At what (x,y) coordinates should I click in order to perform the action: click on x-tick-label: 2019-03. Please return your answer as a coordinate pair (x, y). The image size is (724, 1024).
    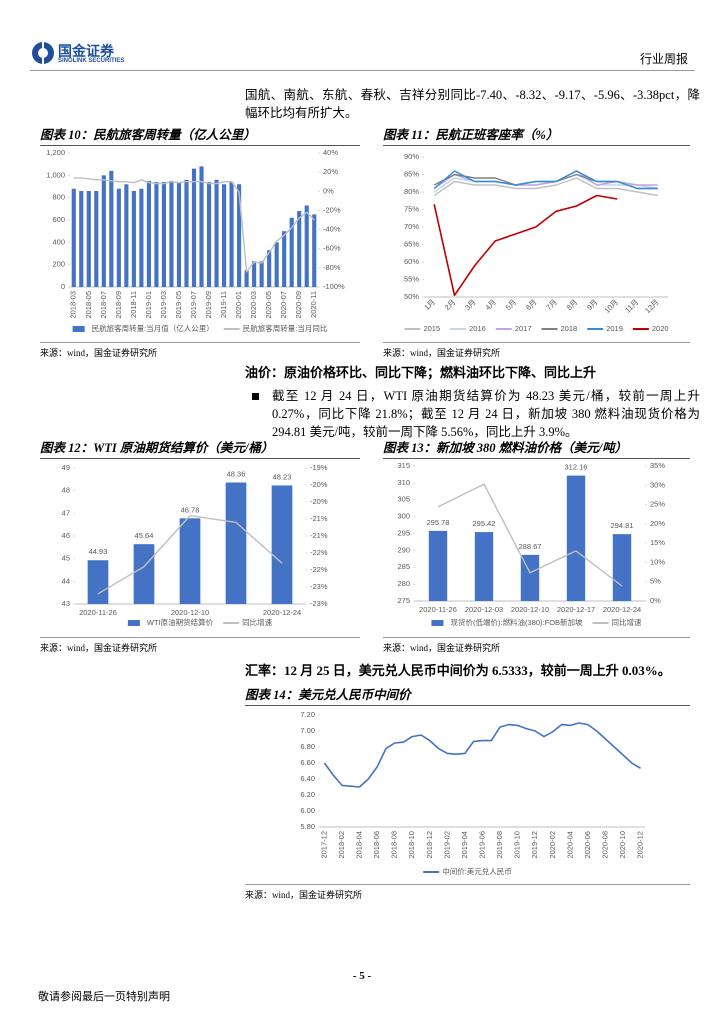
    Looking at the image, I should click on (163, 305).